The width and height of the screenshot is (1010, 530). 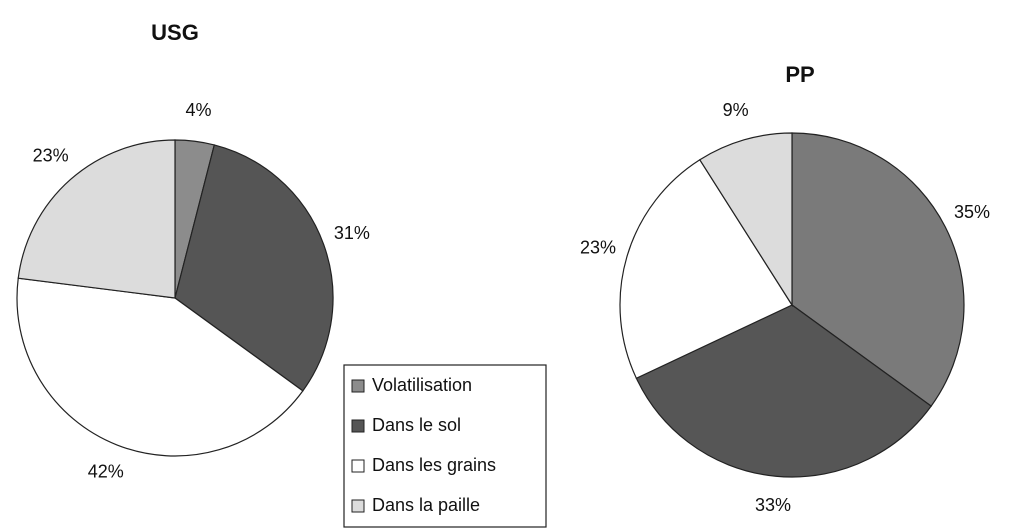 What do you see at coordinates (972, 212) in the screenshot?
I see `data-label: 35%` at bounding box center [972, 212].